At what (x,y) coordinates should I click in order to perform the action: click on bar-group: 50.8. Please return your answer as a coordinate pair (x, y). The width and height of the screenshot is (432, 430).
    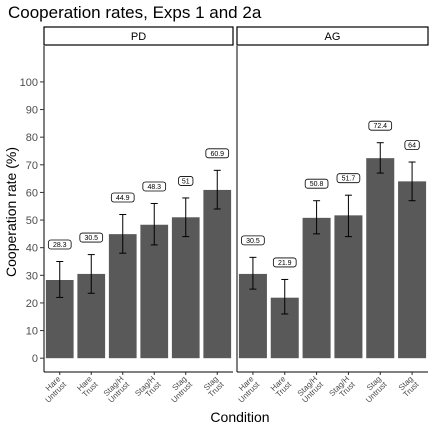
    Looking at the image, I should click on (316, 268).